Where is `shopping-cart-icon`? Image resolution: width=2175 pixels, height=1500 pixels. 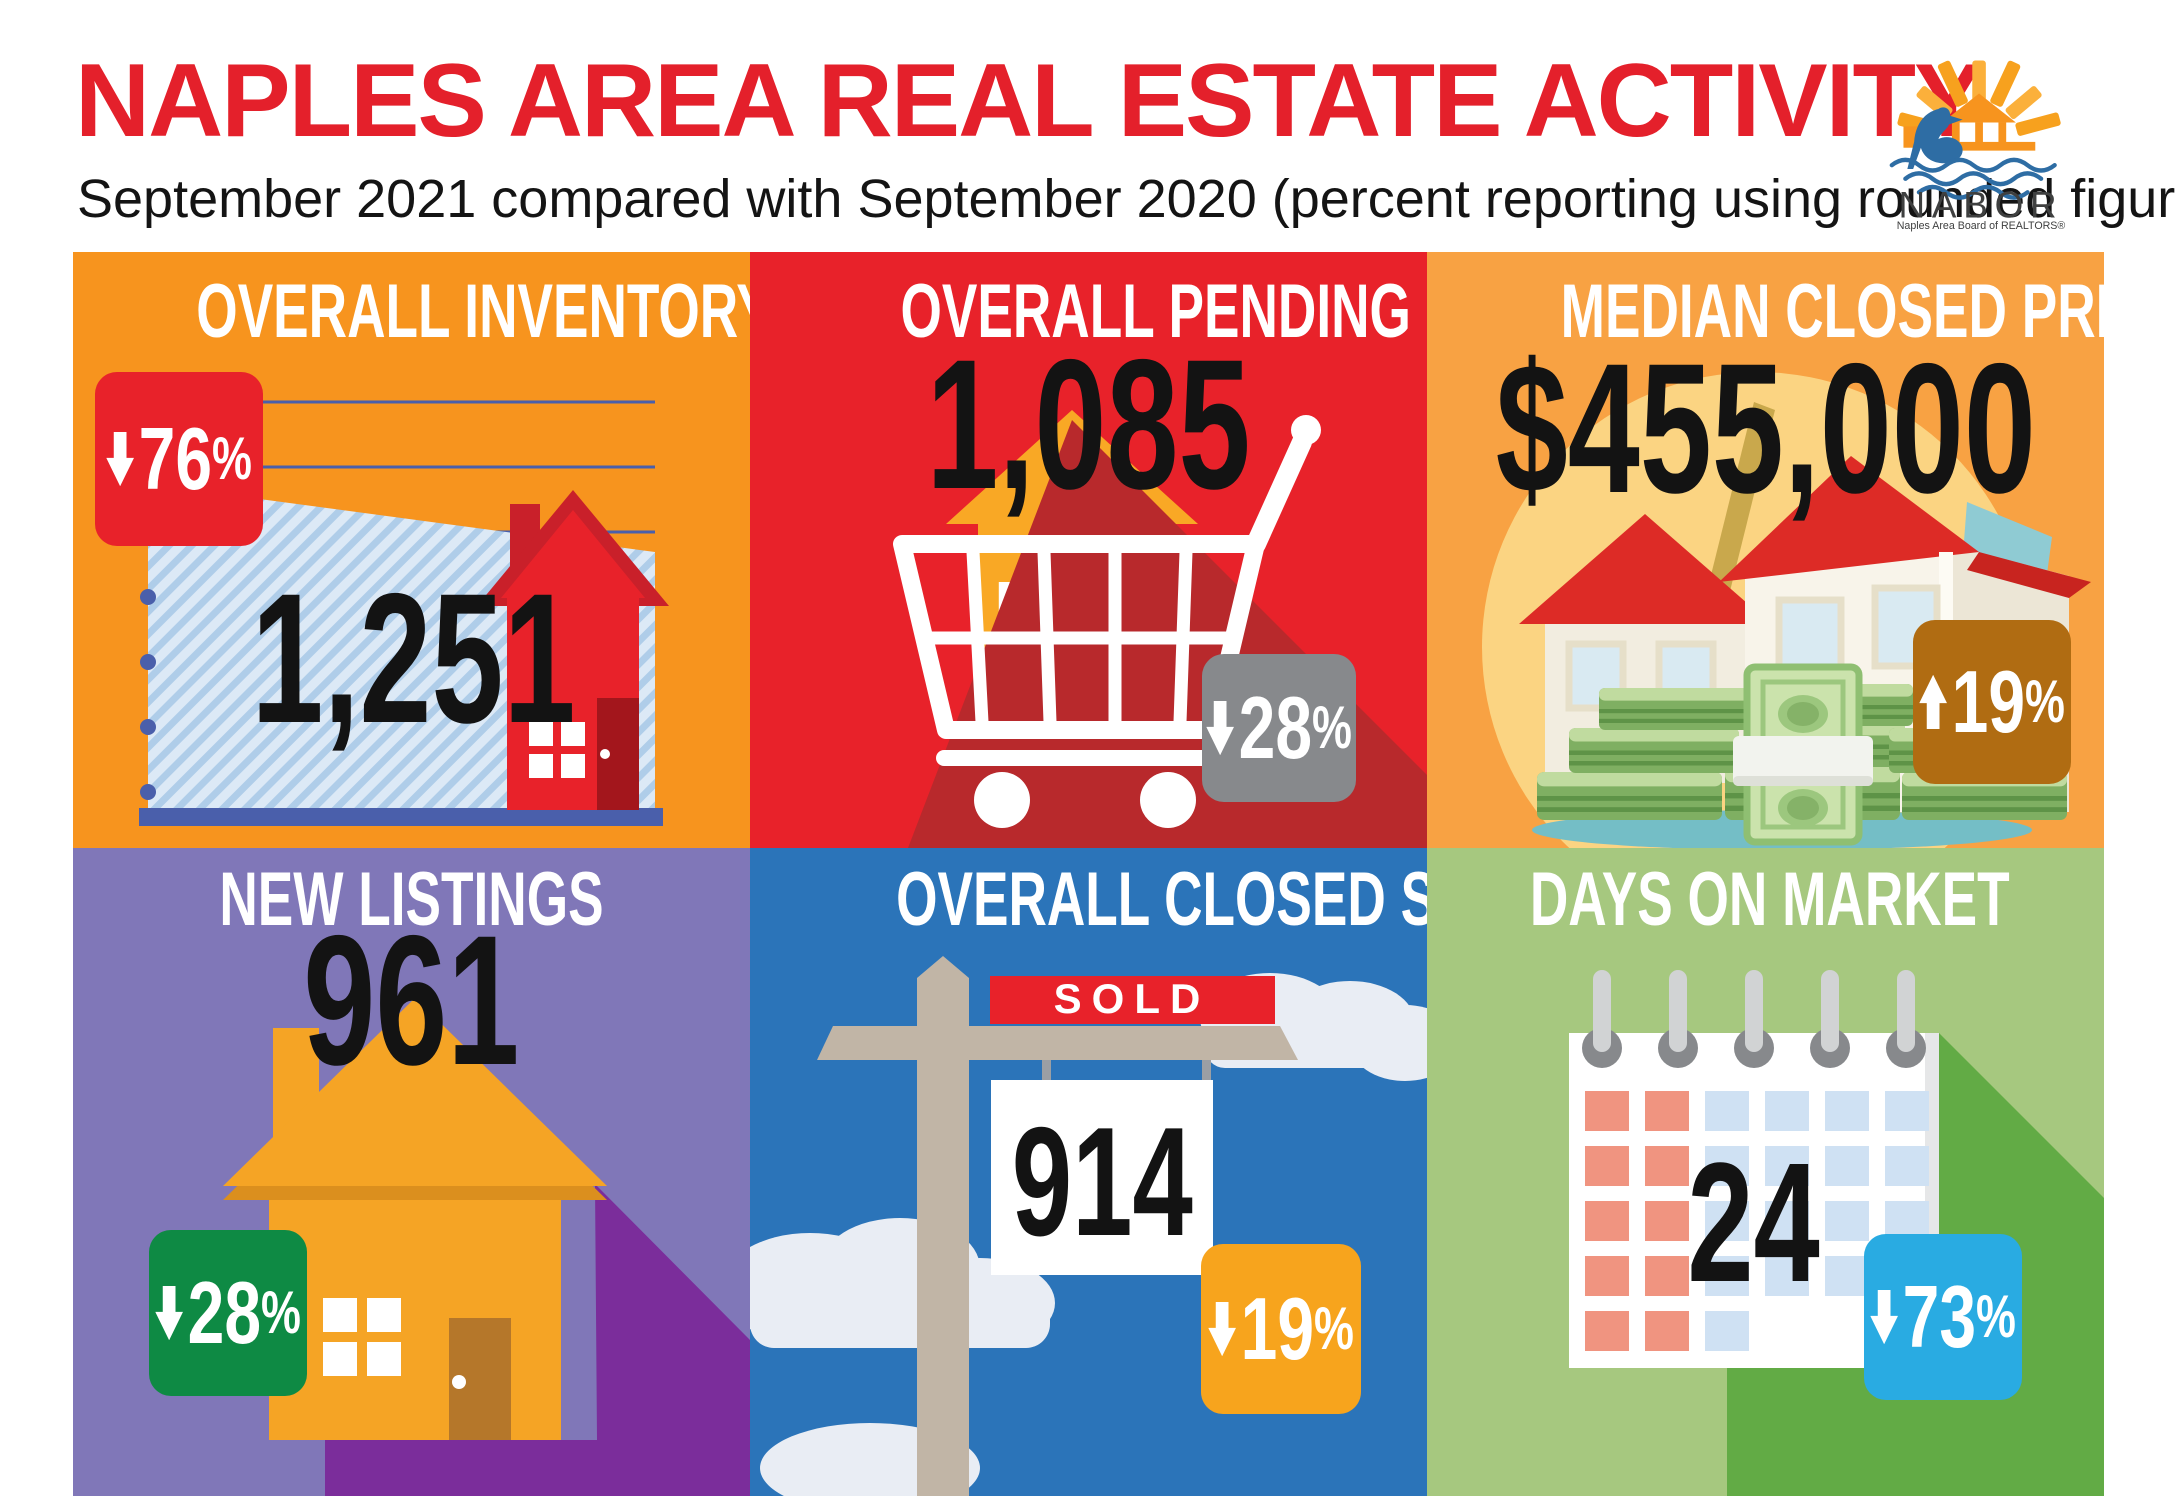 shopping-cart-icon is located at coordinates (1107, 621).